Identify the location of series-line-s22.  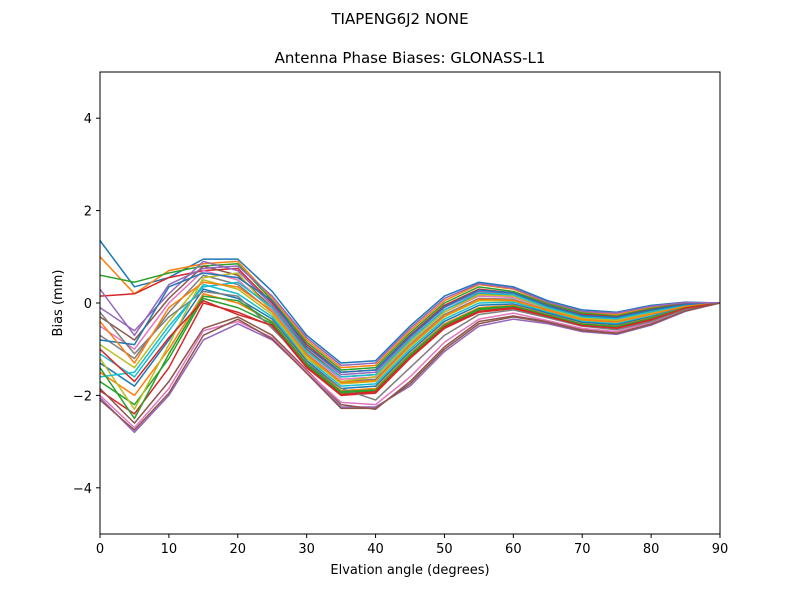
(410, 332).